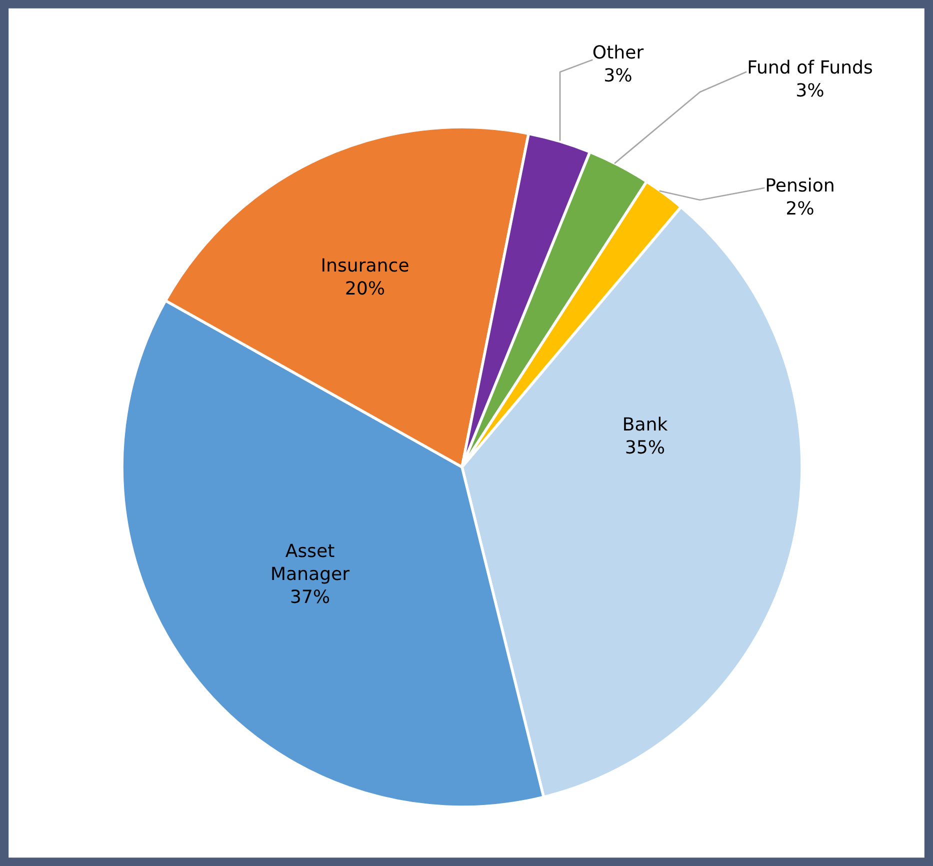 This screenshot has width=933, height=866. I want to click on slice-label: Asset Manager, so click(311, 564).